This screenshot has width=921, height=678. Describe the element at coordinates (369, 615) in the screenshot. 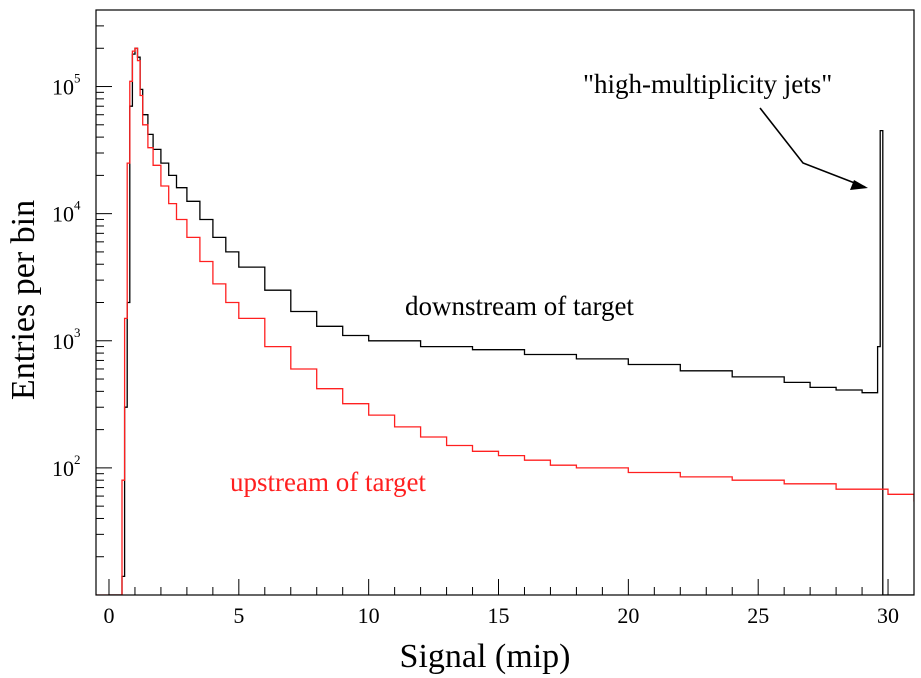

I see `x-tick-label: 10` at that location.